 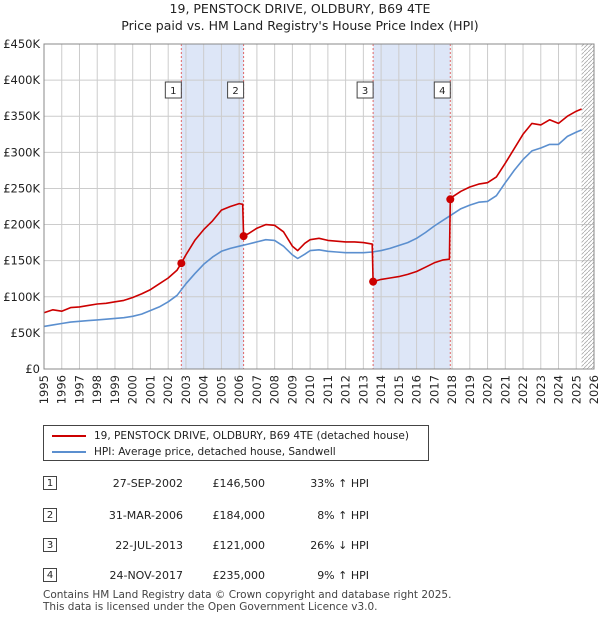 I want to click on sale-hpi-diff: 8% ↑ HPI, so click(x=343, y=515).